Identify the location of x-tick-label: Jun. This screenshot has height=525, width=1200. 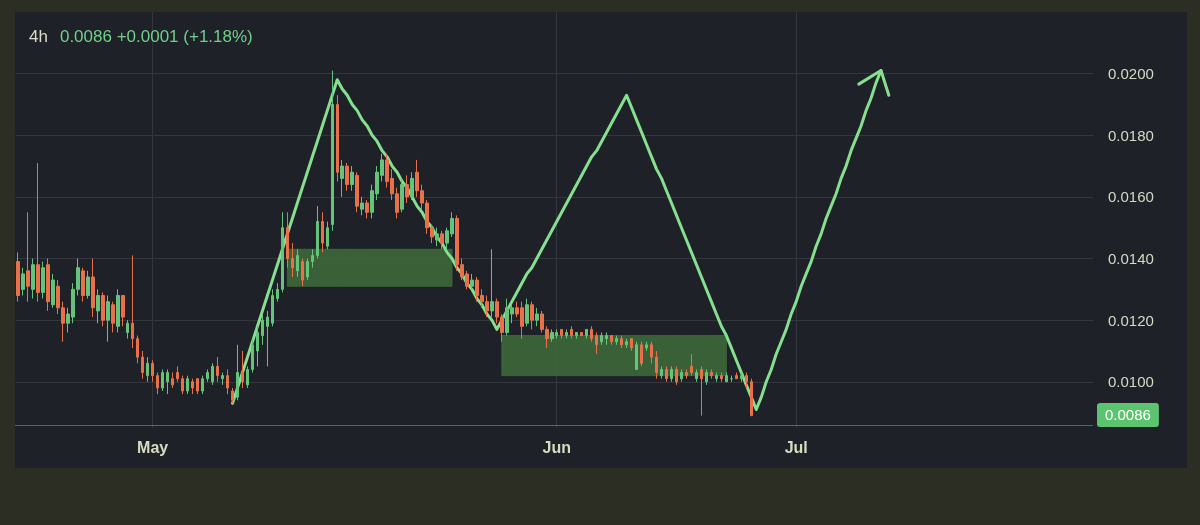
(556, 447).